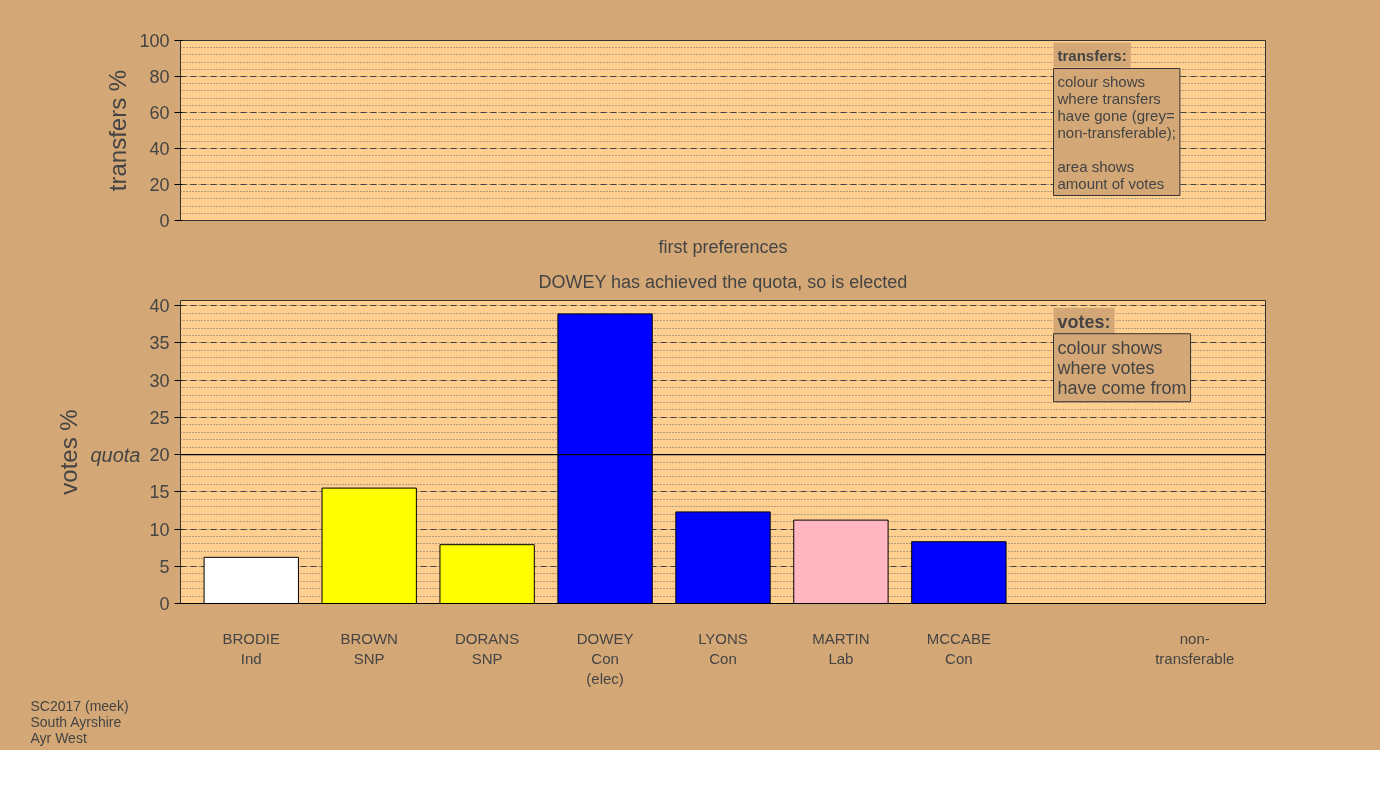  What do you see at coordinates (369, 648) in the screenshot?
I see `x-tick-label: BROWN SNP` at bounding box center [369, 648].